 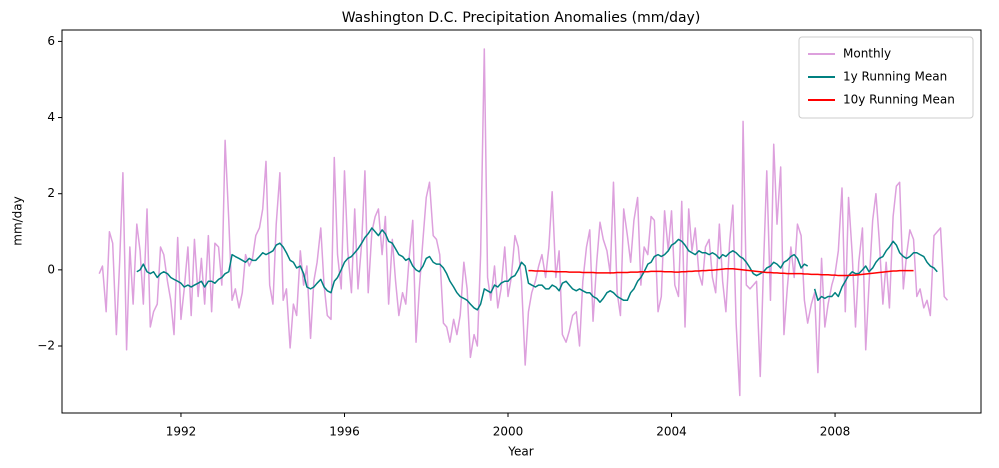 I want to click on legend-label: Monthly, so click(x=867, y=54).